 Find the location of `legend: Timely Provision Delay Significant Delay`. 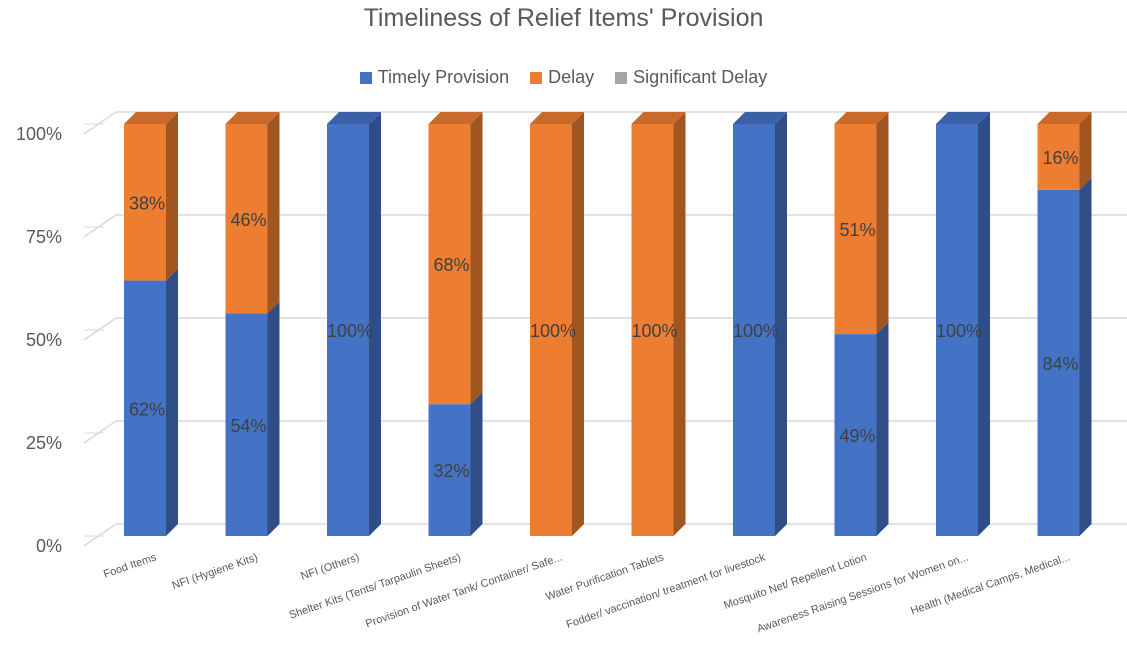

legend: Timely Provision Delay Significant Delay is located at coordinates (563, 78).